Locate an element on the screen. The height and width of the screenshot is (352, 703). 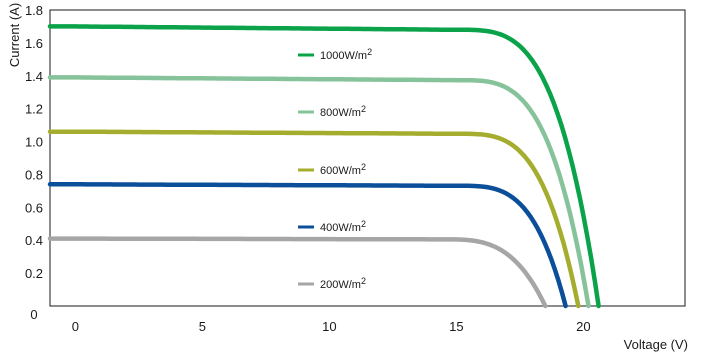
x-axis: 0 5 10 15 20 is located at coordinates (331, 326).